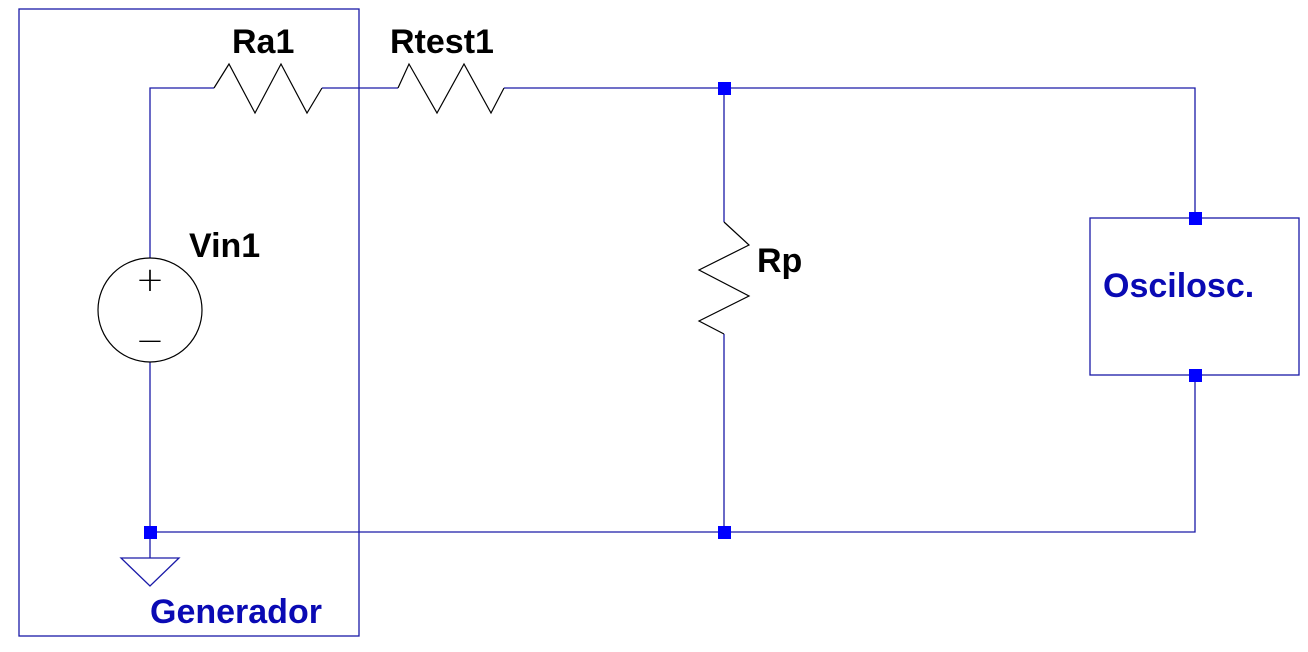 The image size is (1308, 652). I want to click on label-oscilloscope: Oscilosc., so click(1178, 286).